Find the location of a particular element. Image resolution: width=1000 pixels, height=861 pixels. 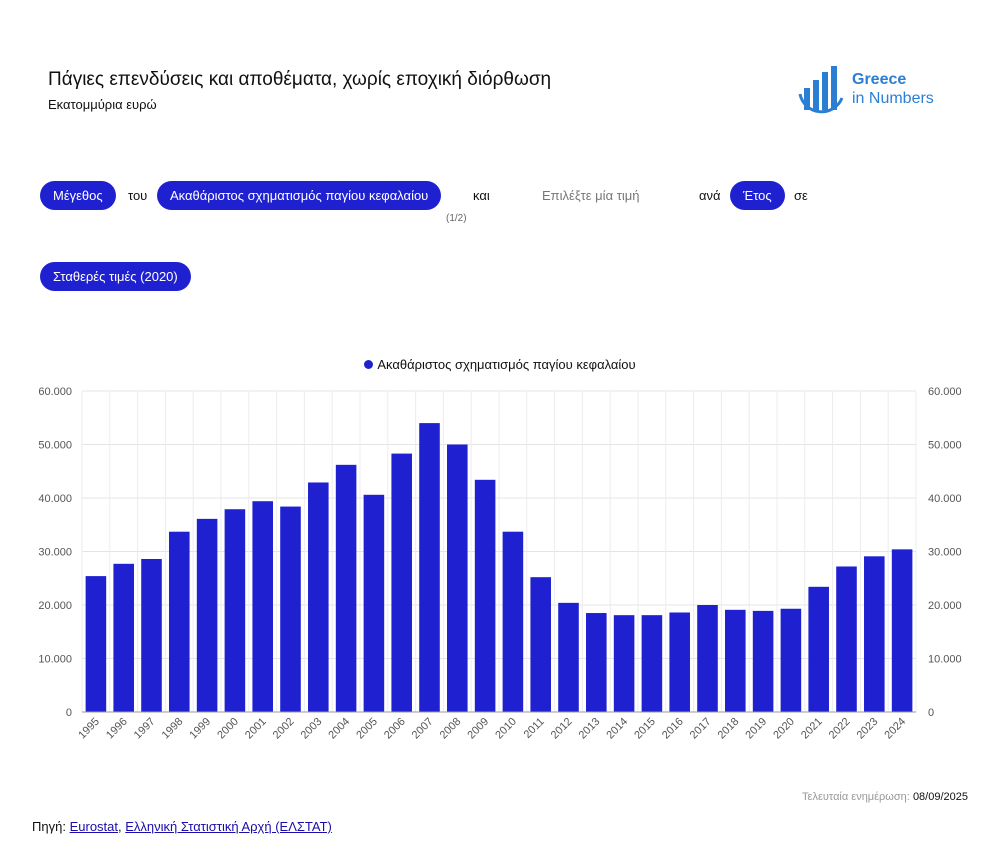

bar-2021 is located at coordinates (818, 649).